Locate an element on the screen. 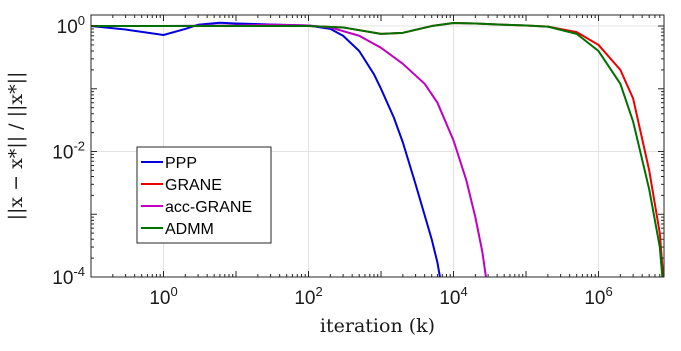 The image size is (681, 351). x-tick-label: 10⁶ is located at coordinates (598, 296).